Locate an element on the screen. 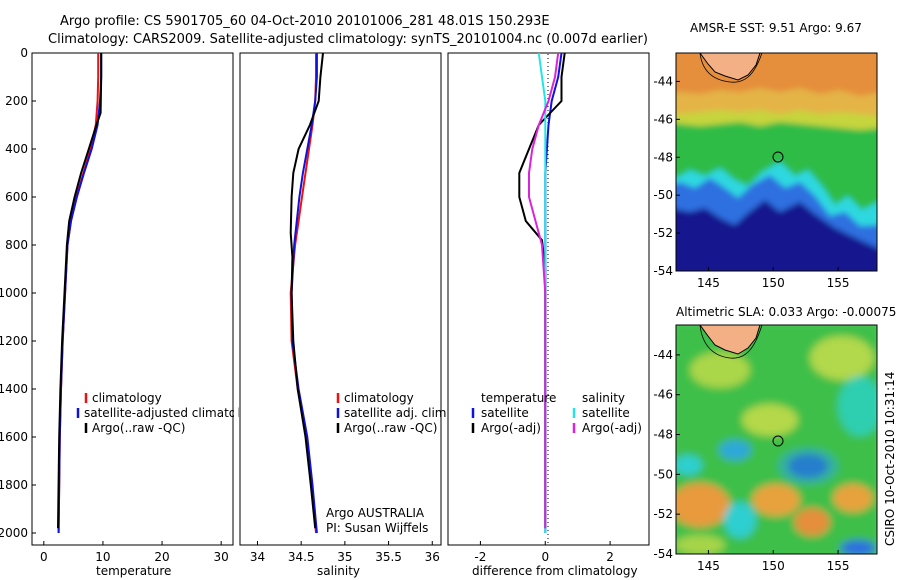 This screenshot has height=580, width=900. sst-land-tasmania is located at coordinates (730, 67).